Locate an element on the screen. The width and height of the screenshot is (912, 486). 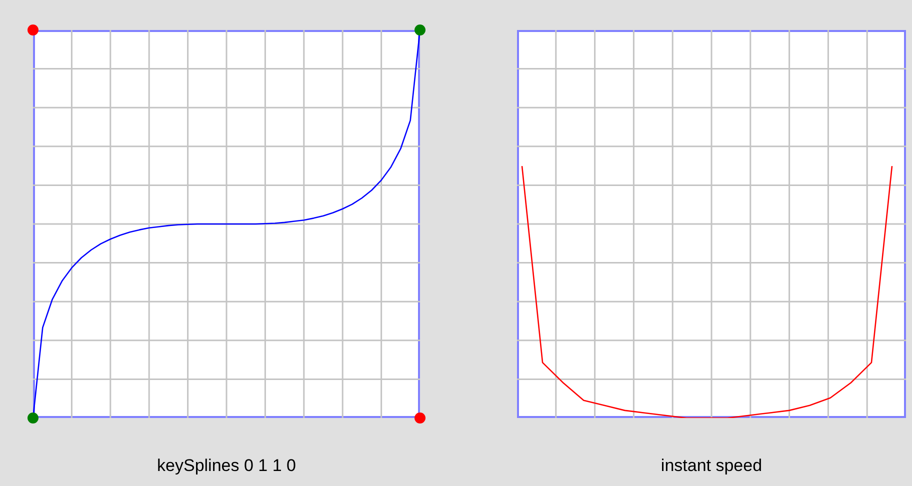
text: instant speed is located at coordinates (712, 466).